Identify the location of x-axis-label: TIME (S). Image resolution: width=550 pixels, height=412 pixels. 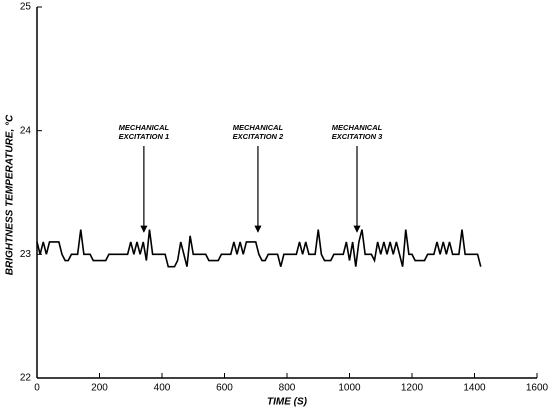
(287, 402).